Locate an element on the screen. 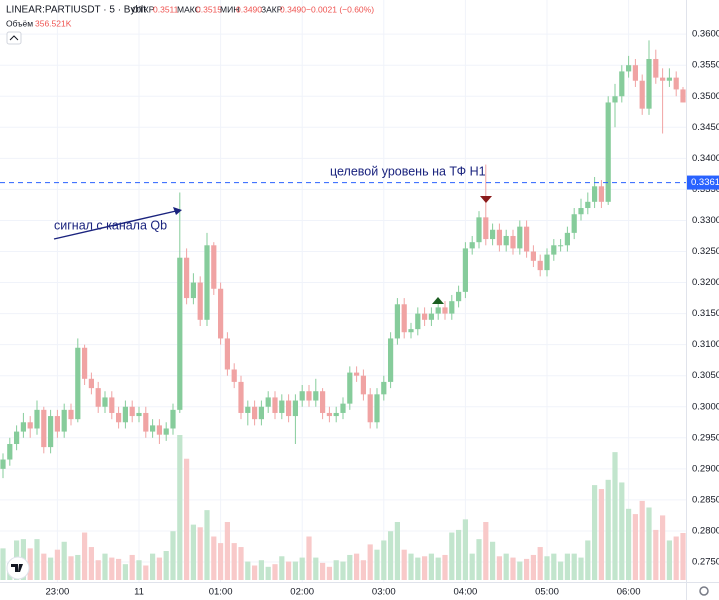 This screenshot has width=719, height=600. collapse-icon is located at coordinates (14, 38).